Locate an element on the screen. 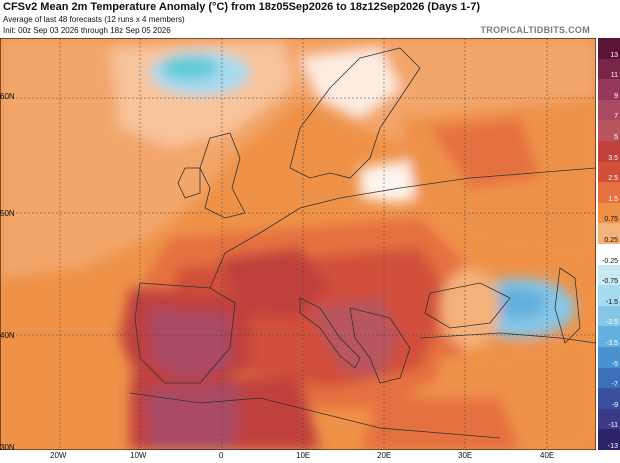 Image resolution: width=620 pixels, height=463 pixels. color-legend-step: 7 is located at coordinates (609, 110).